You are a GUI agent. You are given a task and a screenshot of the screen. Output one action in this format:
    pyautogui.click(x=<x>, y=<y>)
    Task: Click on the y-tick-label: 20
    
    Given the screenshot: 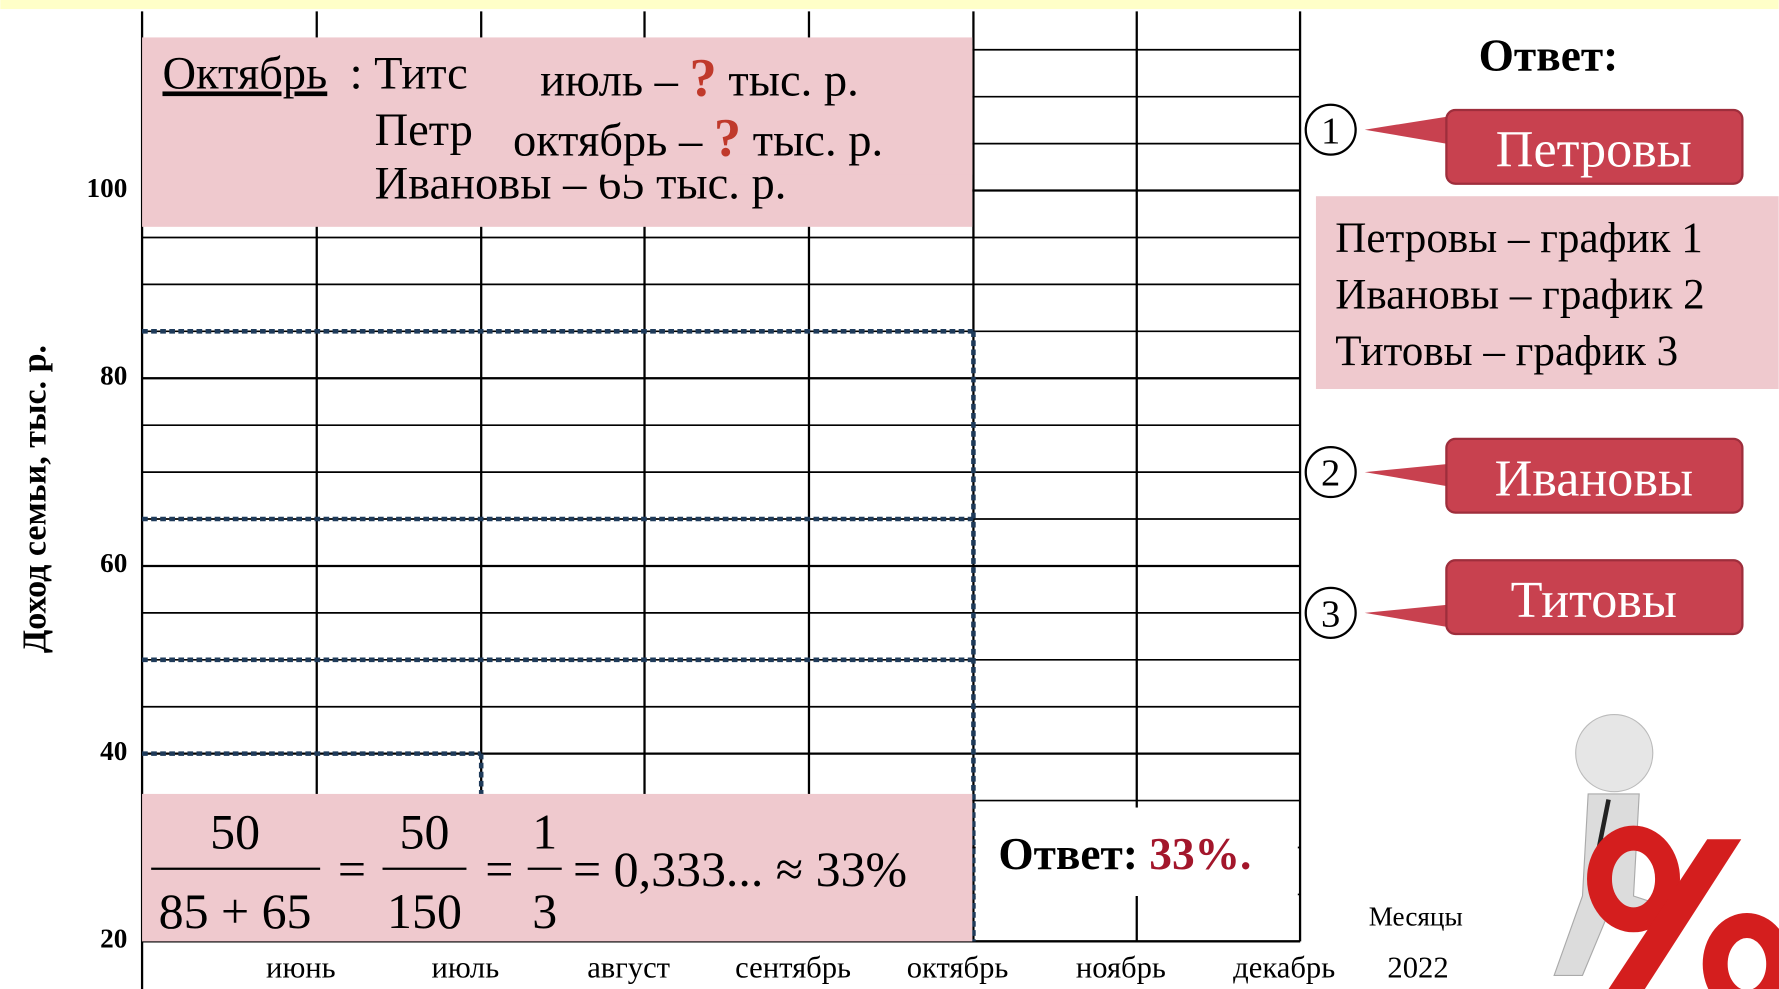 What is the action you would take?
    pyautogui.click(x=113, y=939)
    